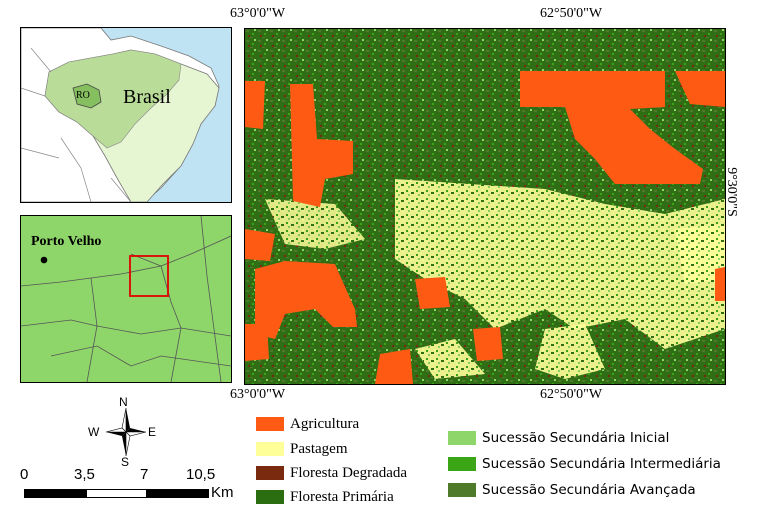 This screenshot has height=511, width=768. What do you see at coordinates (258, 13) in the screenshot?
I see `coord-top-left: 63°0'0"W` at bounding box center [258, 13].